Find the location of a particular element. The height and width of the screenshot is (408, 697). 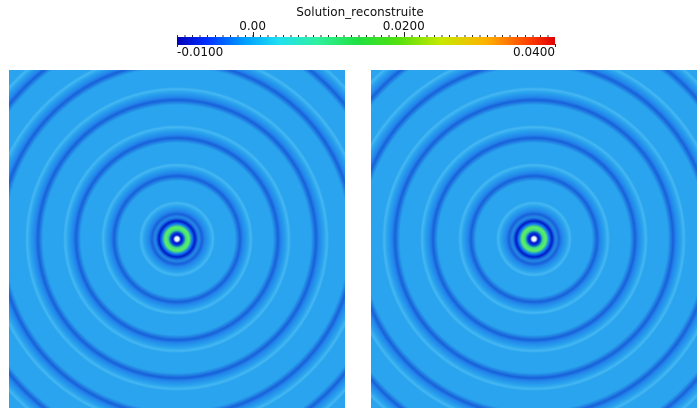

colorbar is located at coordinates (366, 41).